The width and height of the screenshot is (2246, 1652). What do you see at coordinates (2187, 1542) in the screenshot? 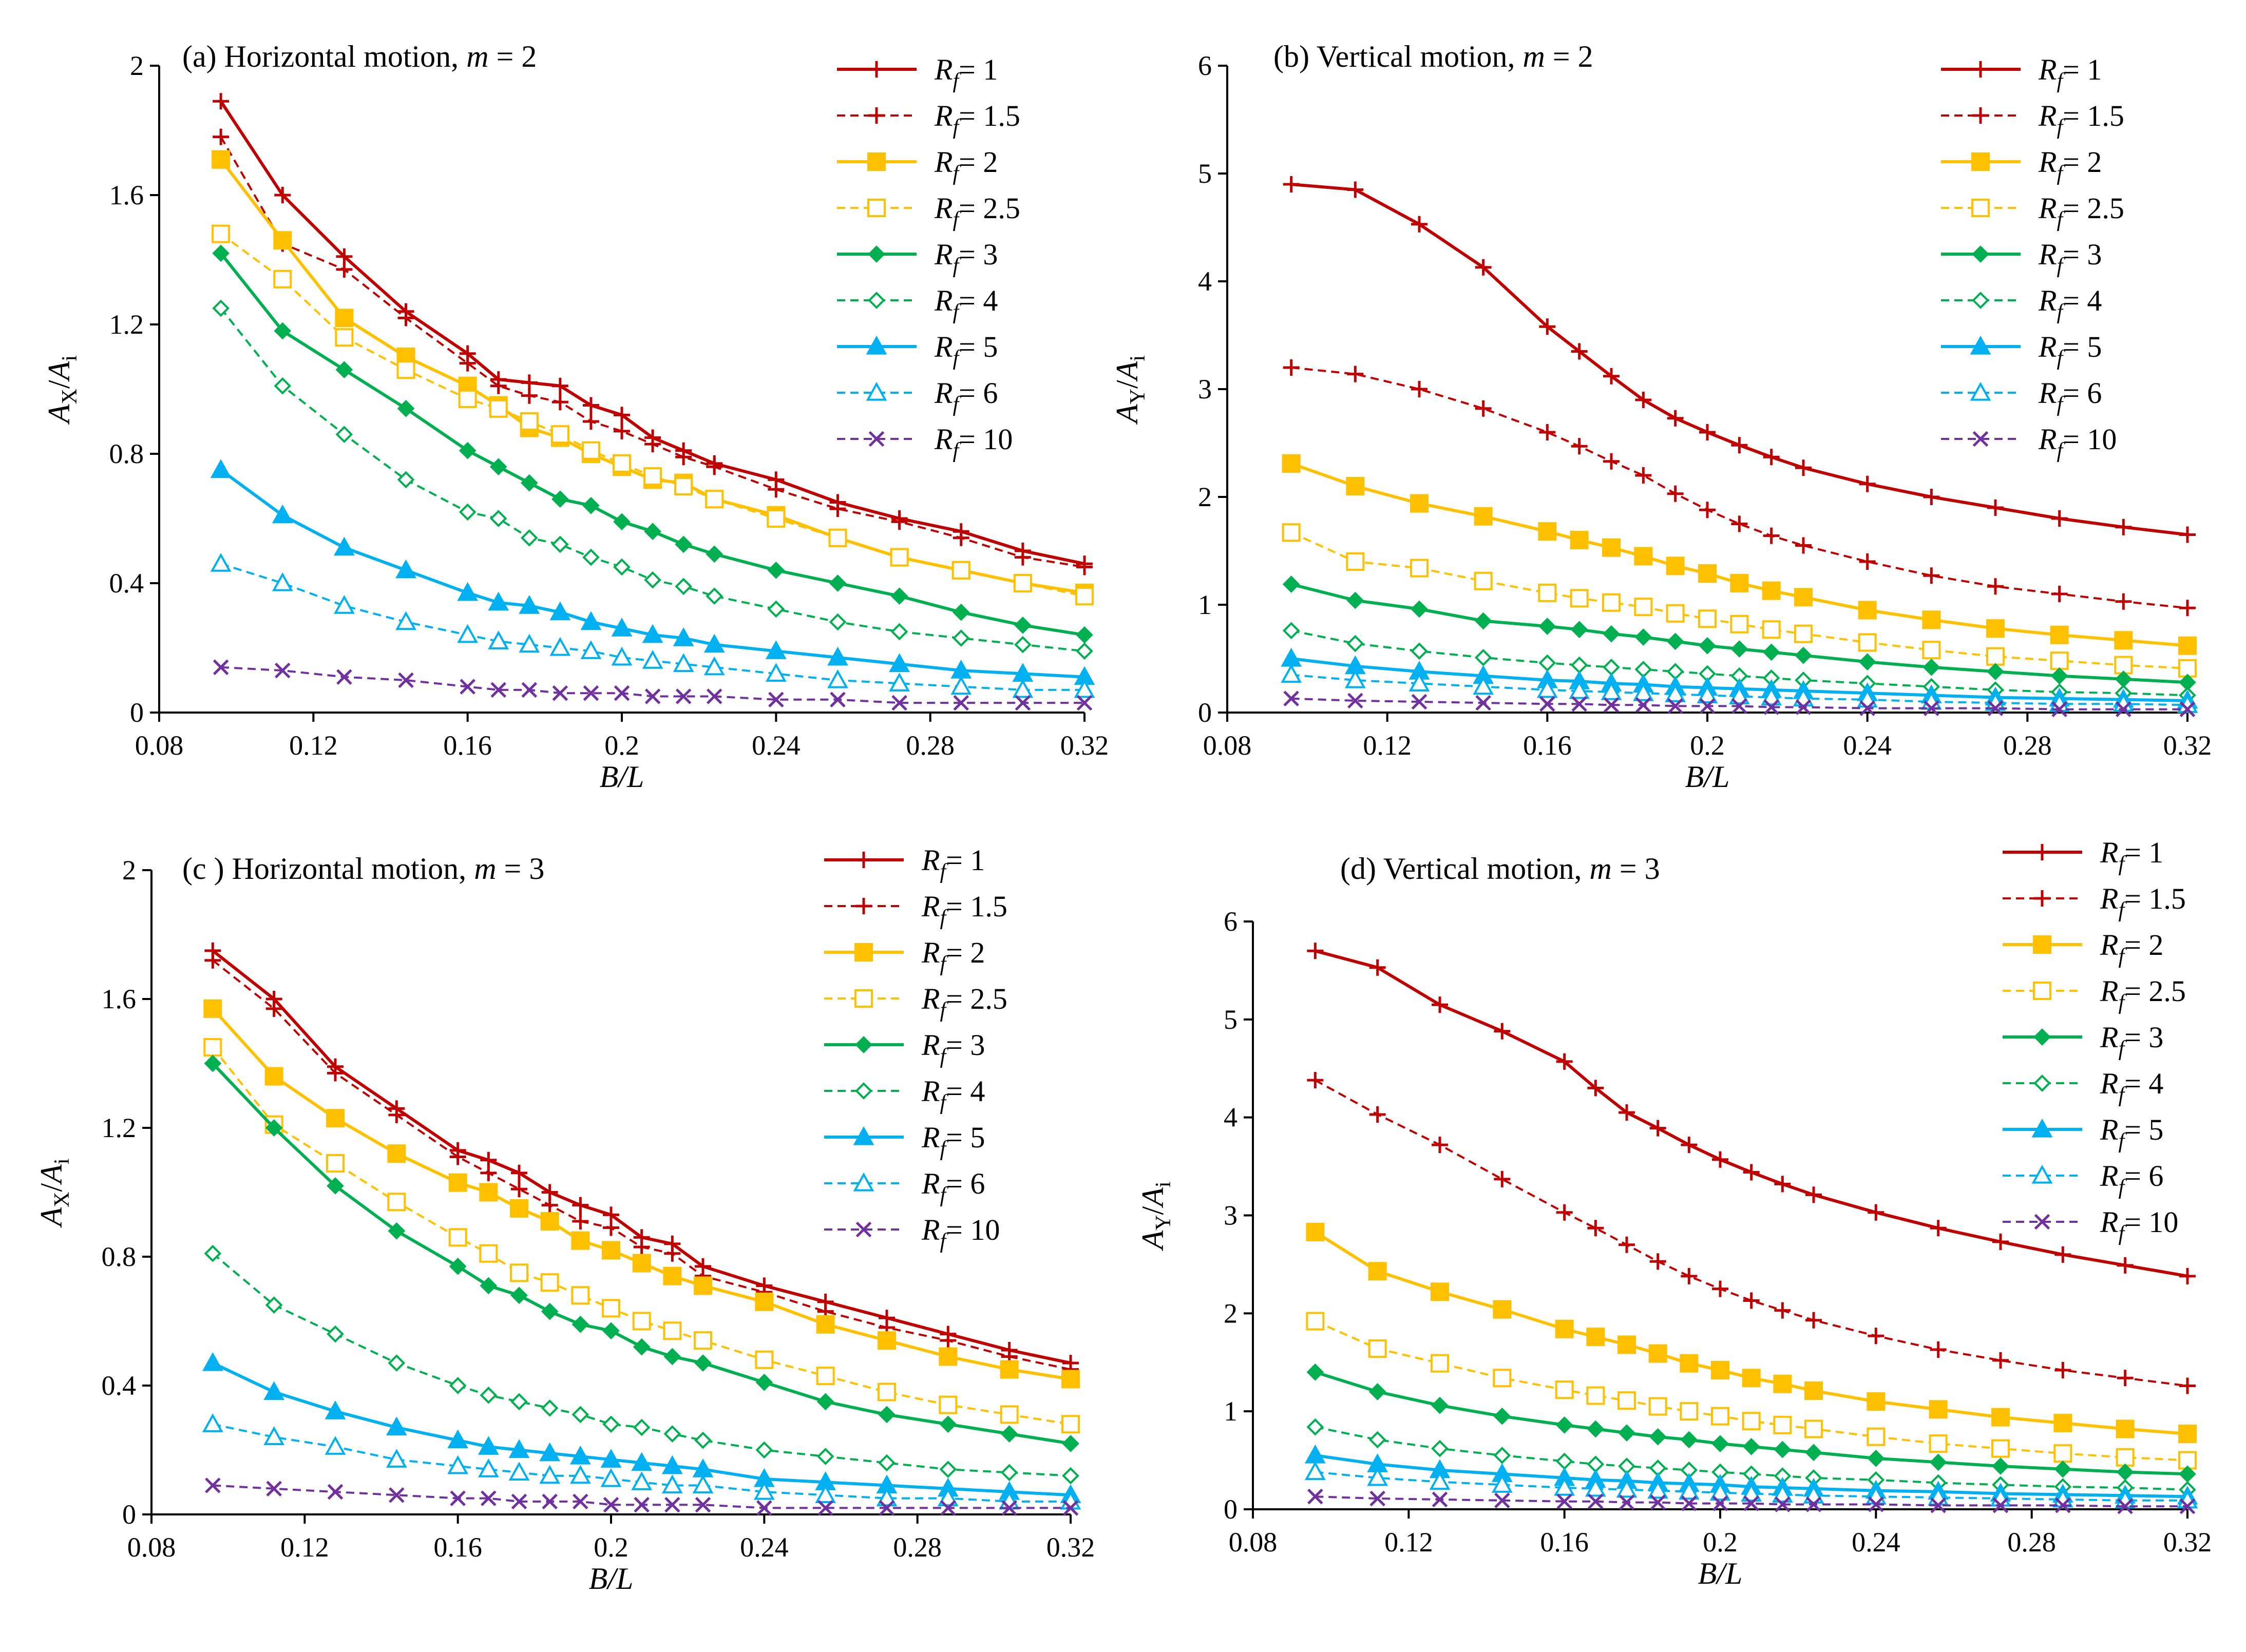
I see `x-tick-label: 0.32` at bounding box center [2187, 1542].